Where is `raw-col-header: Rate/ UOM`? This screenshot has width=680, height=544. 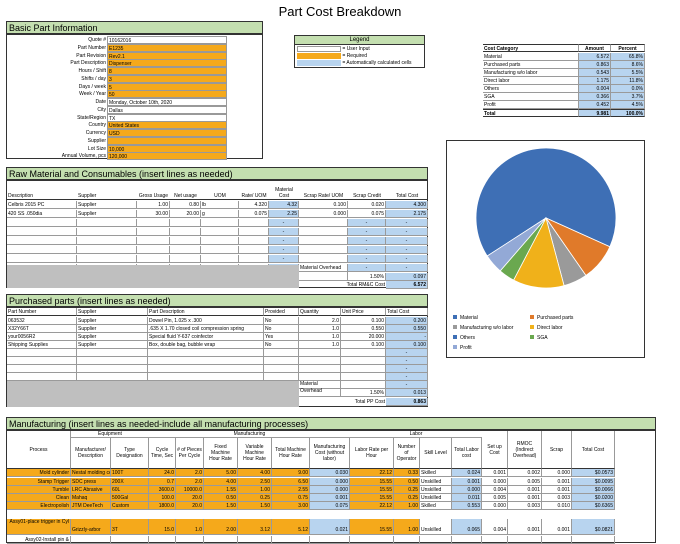 raw-col-header: Rate/ UOM is located at coordinates (254, 190).